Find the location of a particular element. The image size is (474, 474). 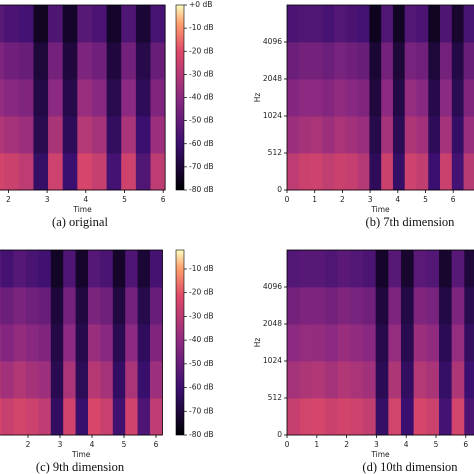

plot-frame is located at coordinates (81, 342).